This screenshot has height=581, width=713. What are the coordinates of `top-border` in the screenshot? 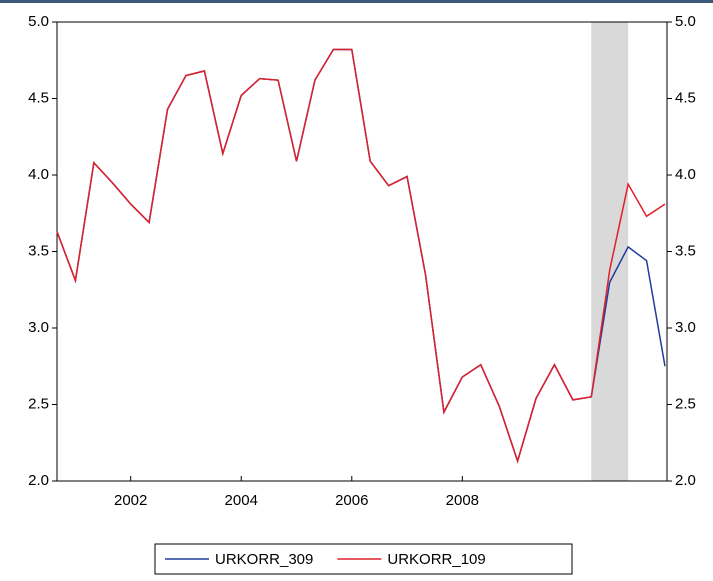 It's located at (356, 1).